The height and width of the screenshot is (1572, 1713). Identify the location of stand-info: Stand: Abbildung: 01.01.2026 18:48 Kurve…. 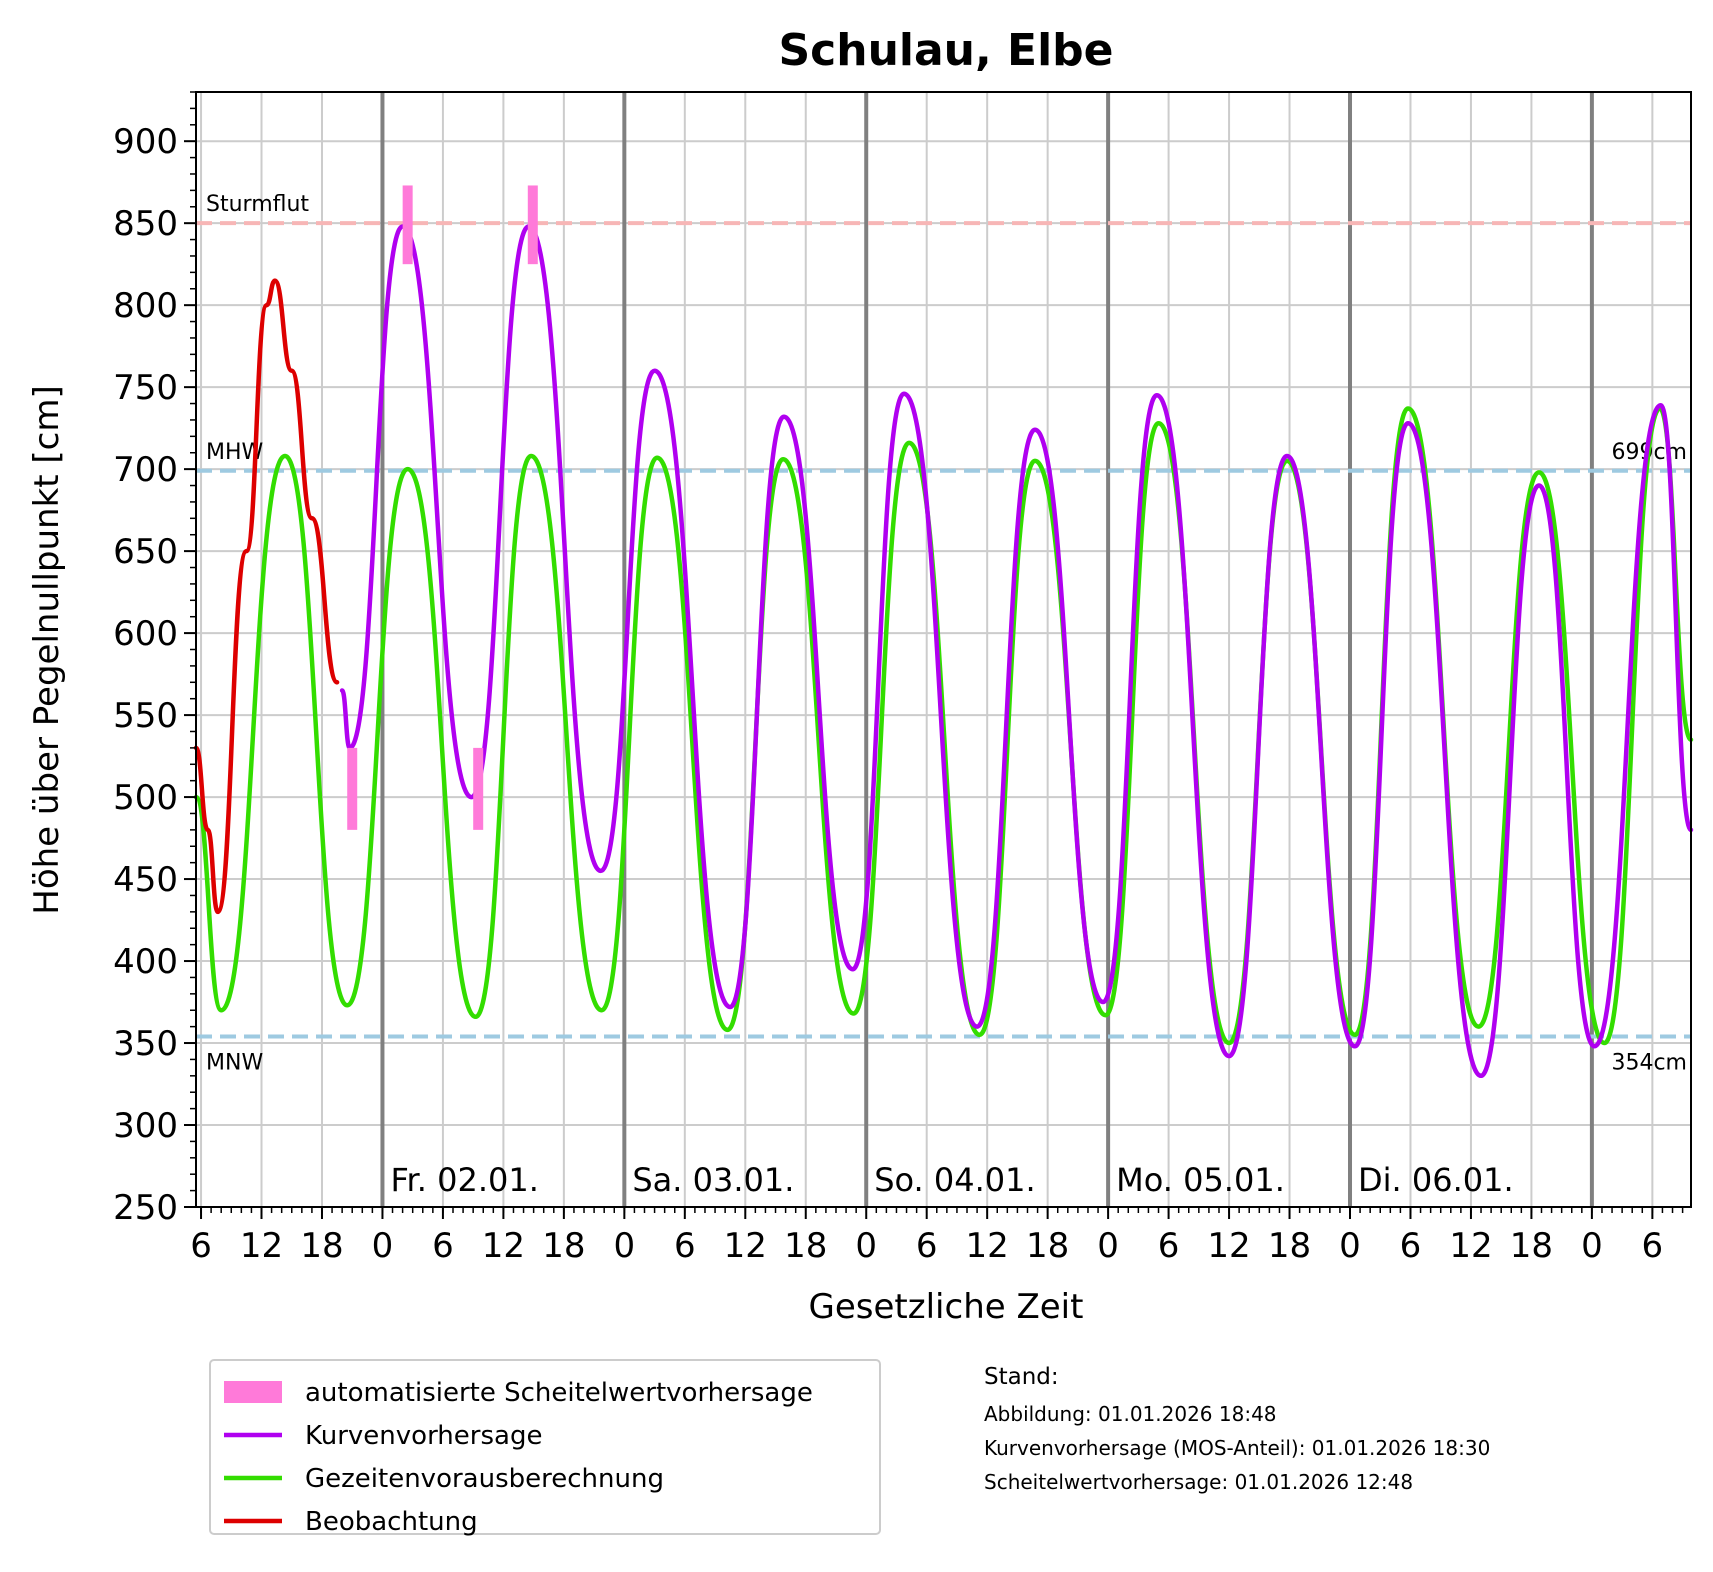
(1237, 1429).